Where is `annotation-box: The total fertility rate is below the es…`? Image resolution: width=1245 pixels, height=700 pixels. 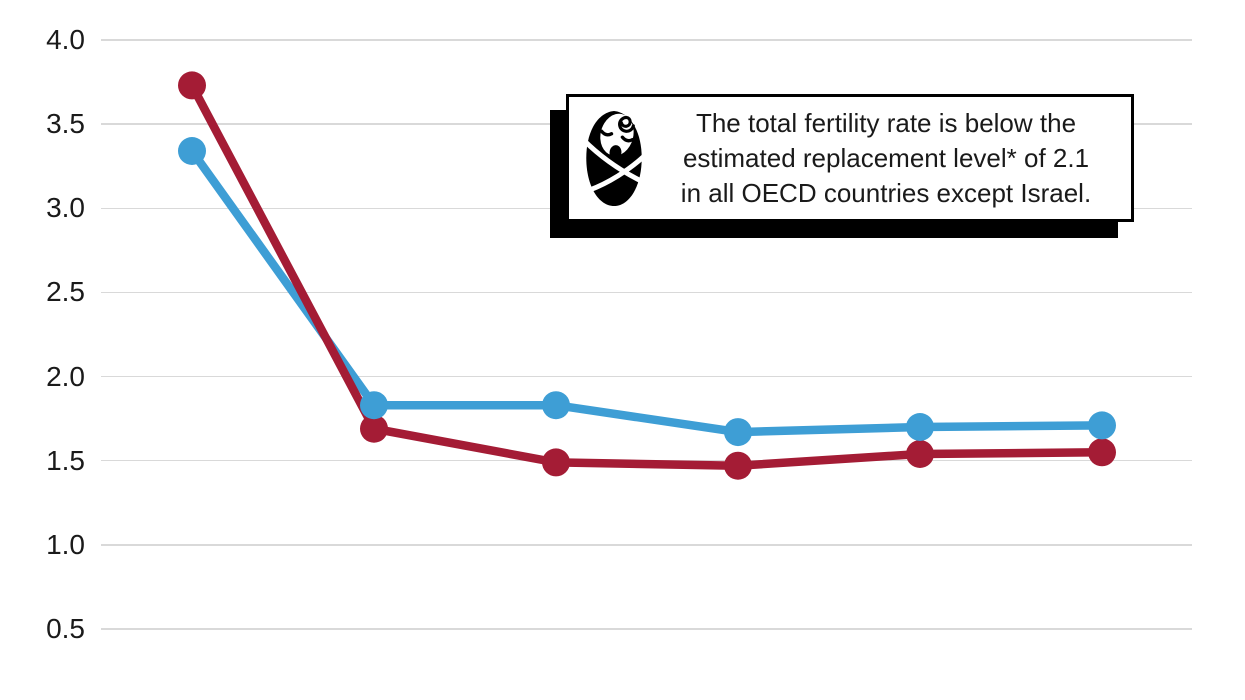 annotation-box: The total fertility rate is below the es… is located at coordinates (850, 158).